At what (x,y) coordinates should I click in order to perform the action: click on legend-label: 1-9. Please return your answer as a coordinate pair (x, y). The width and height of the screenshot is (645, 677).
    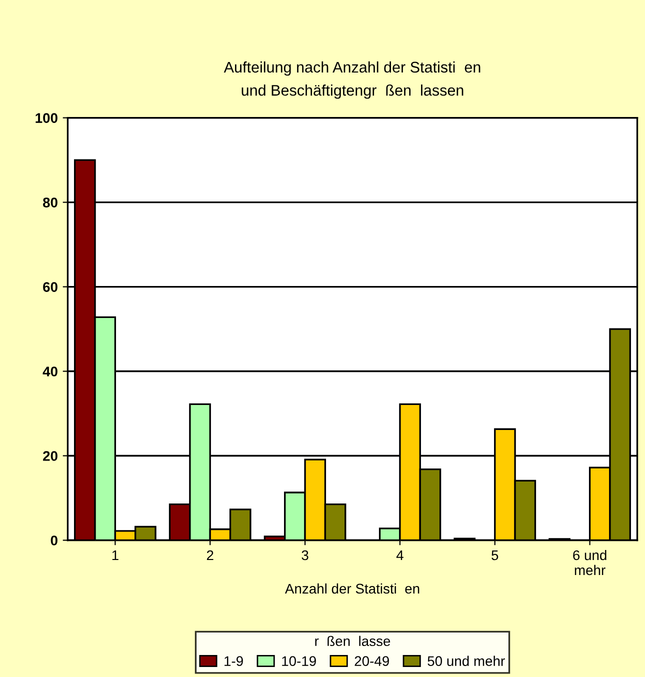
    Looking at the image, I should click on (233, 661).